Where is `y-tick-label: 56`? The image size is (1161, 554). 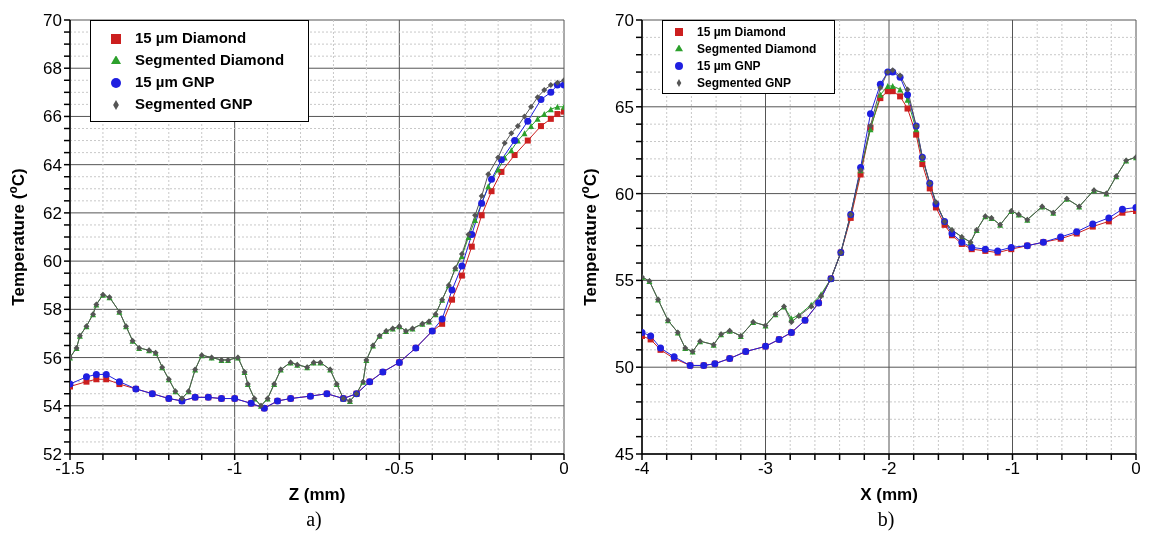 y-tick-label: 56 is located at coordinates (52, 358).